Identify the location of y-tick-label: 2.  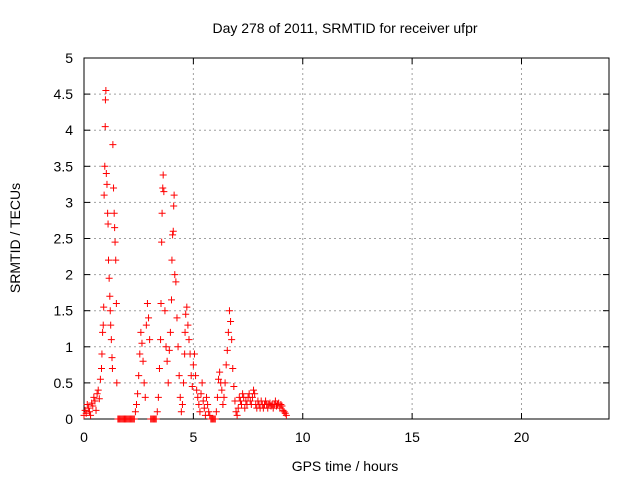
(69, 275).